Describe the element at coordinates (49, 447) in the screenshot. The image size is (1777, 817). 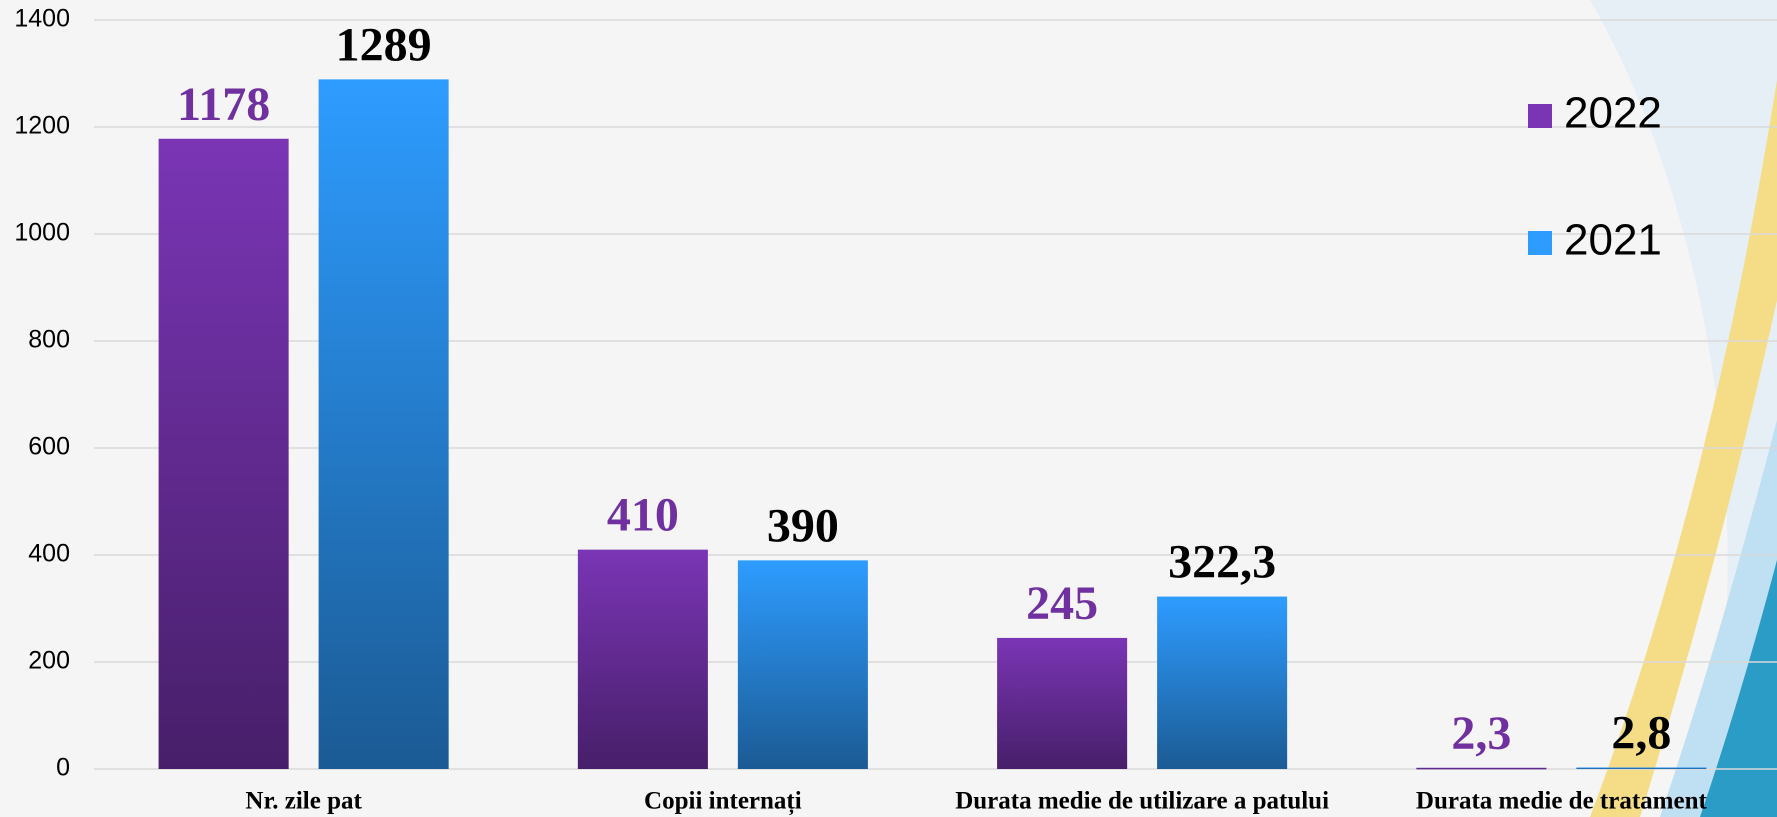
I see `y-tick-label: 600` at that location.